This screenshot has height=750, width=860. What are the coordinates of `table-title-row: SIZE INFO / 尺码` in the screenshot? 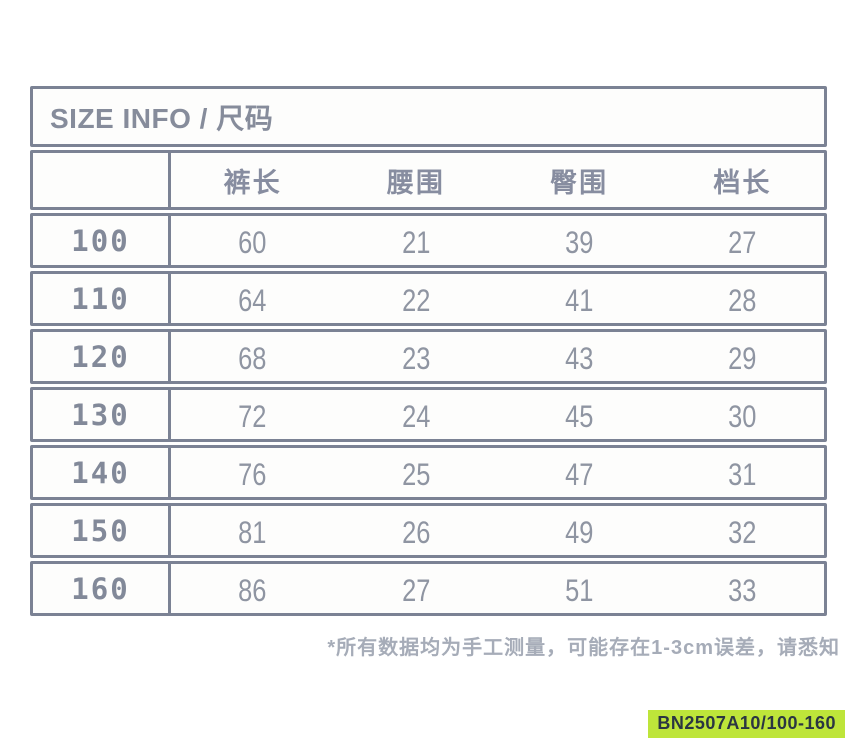 It's located at (428, 116).